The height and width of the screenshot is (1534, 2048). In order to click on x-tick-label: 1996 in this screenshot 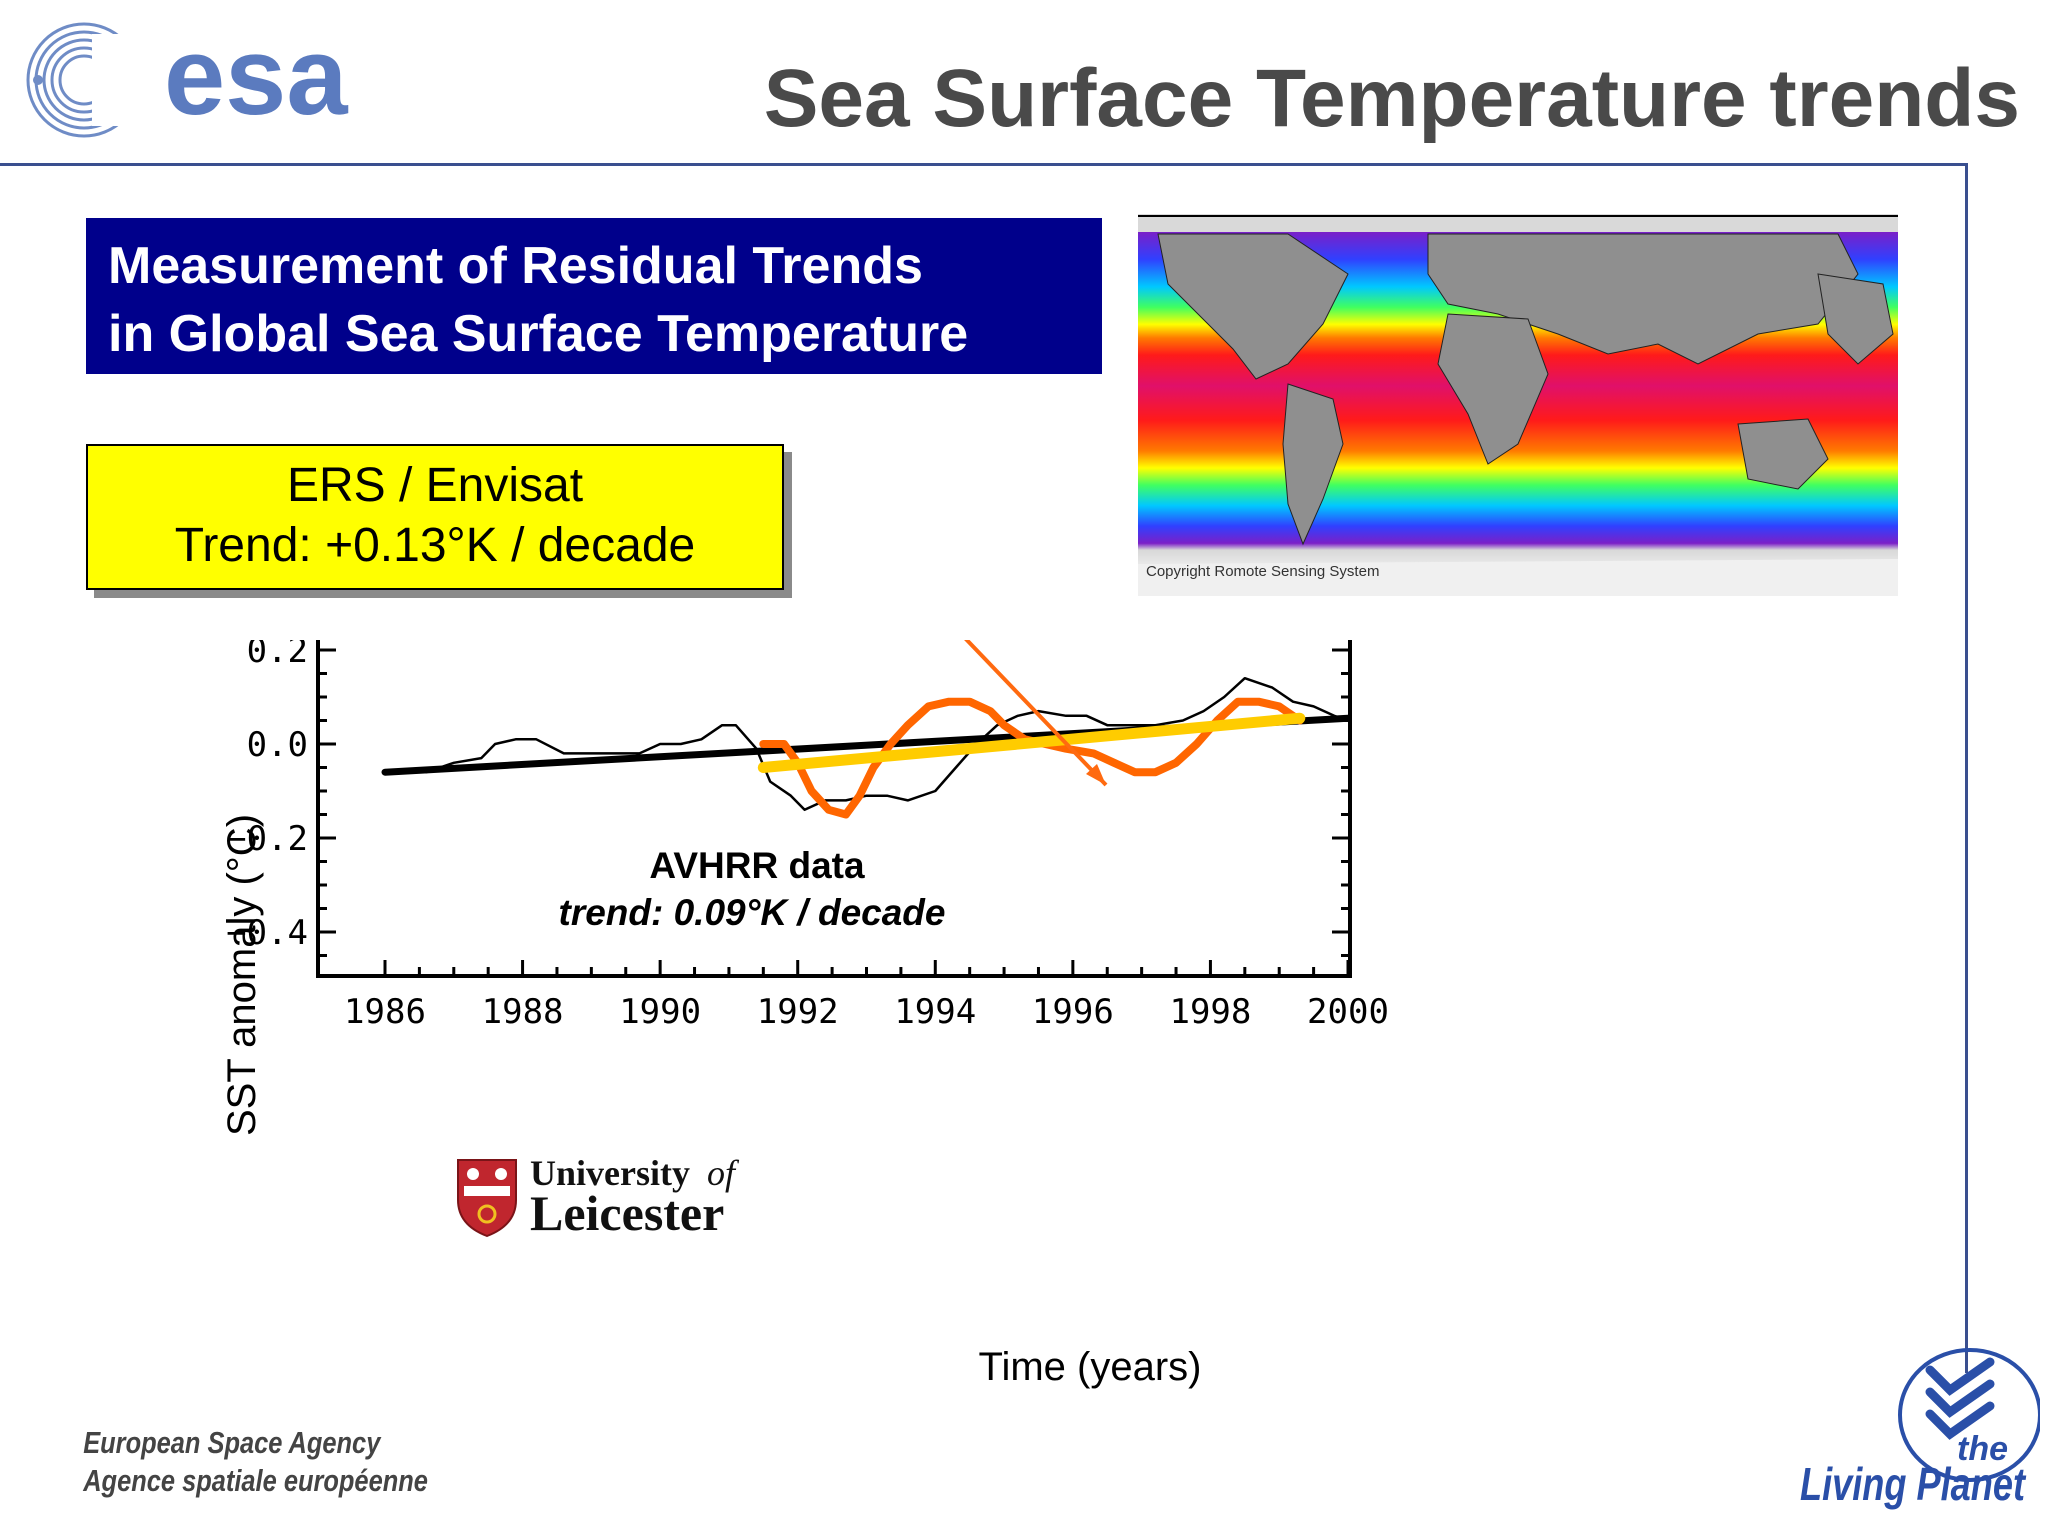, I will do `click(1073, 1012)`.